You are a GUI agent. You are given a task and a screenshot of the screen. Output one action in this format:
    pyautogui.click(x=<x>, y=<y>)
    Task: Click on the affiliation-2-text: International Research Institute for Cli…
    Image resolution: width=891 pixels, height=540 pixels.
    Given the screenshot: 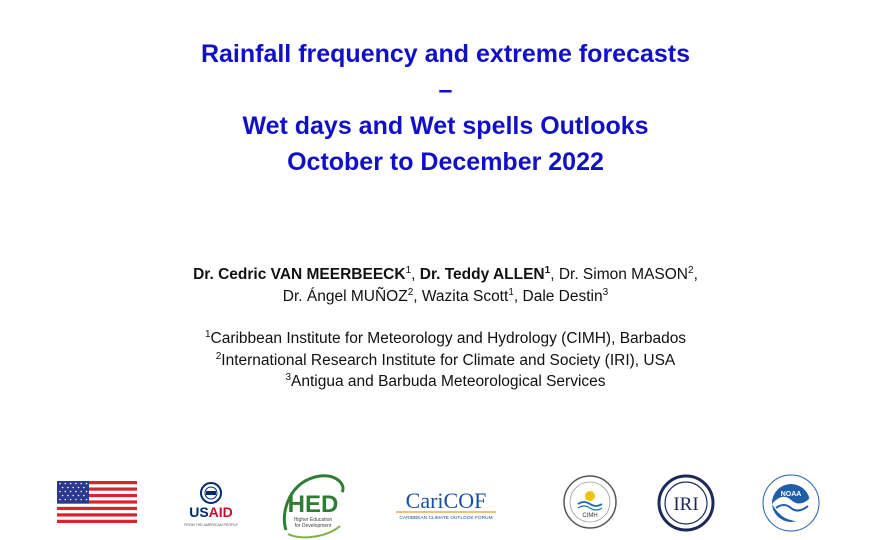 What is the action you would take?
    pyautogui.click(x=448, y=360)
    